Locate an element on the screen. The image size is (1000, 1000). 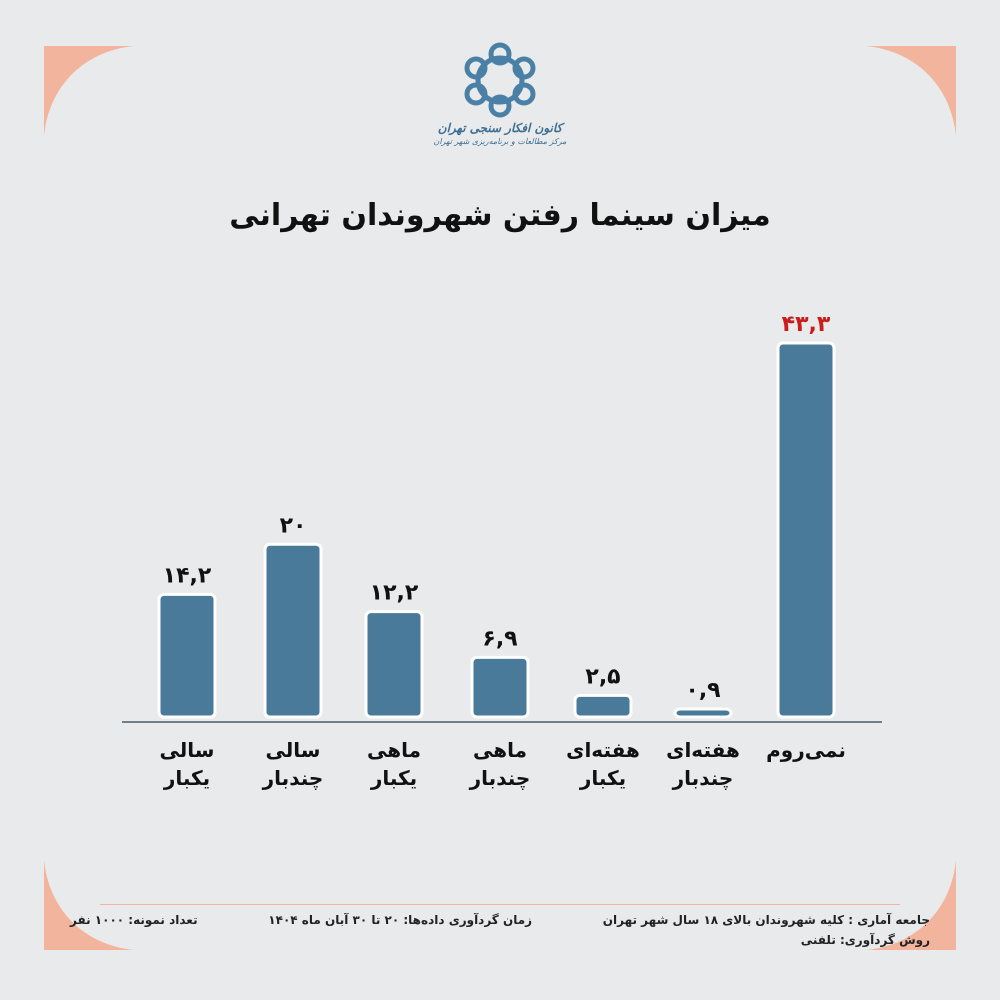
footer-method: روش گردآوری: تلفنی is located at coordinates (865, 940).